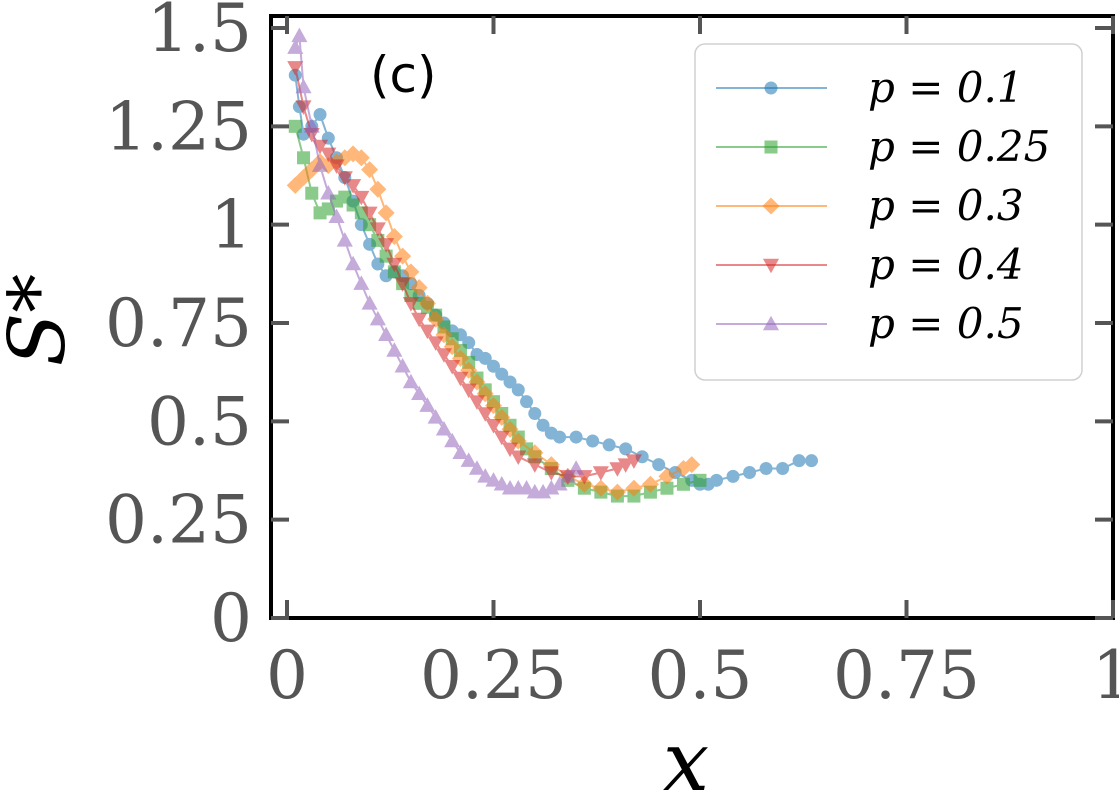 This screenshot has width=1119, height=793. Describe the element at coordinates (870, 323) in the screenshot. I see `legend-entry: p = 0.5` at that location.